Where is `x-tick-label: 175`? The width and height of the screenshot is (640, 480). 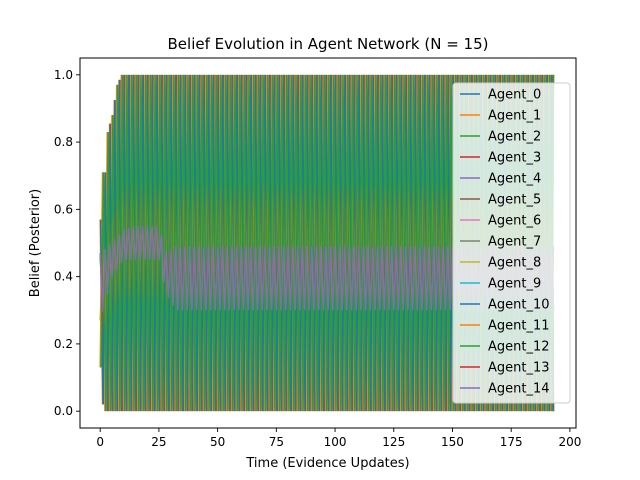 x-tick-label: 175 is located at coordinates (511, 442).